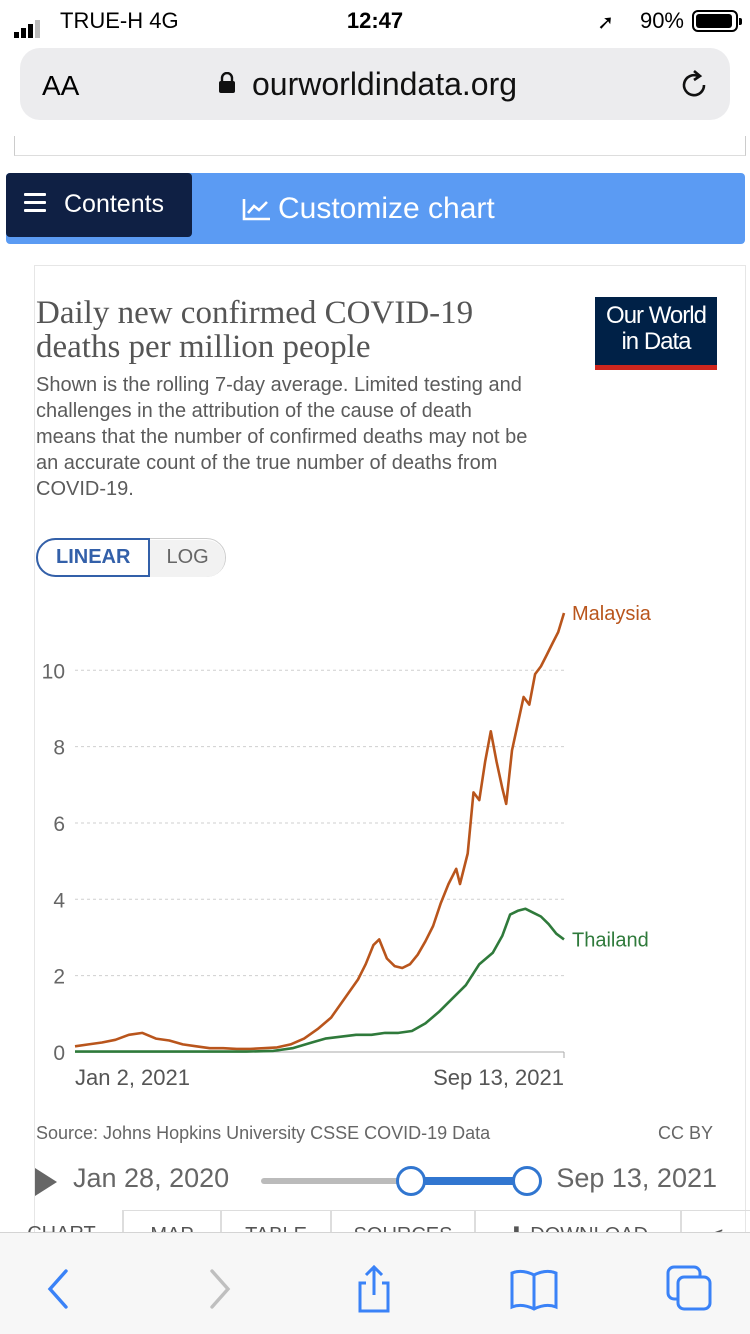  What do you see at coordinates (386, 208) in the screenshot?
I see `customize-chart-label: Customize chart` at bounding box center [386, 208].